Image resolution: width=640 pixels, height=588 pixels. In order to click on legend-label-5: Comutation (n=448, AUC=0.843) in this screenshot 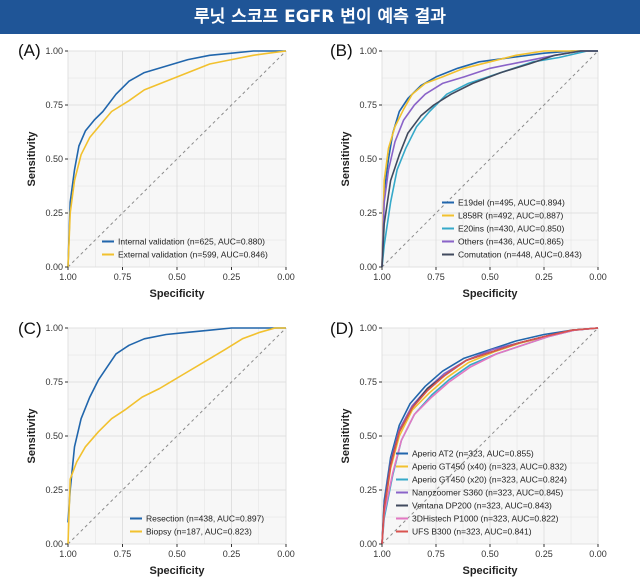, I will do `click(520, 255)`.